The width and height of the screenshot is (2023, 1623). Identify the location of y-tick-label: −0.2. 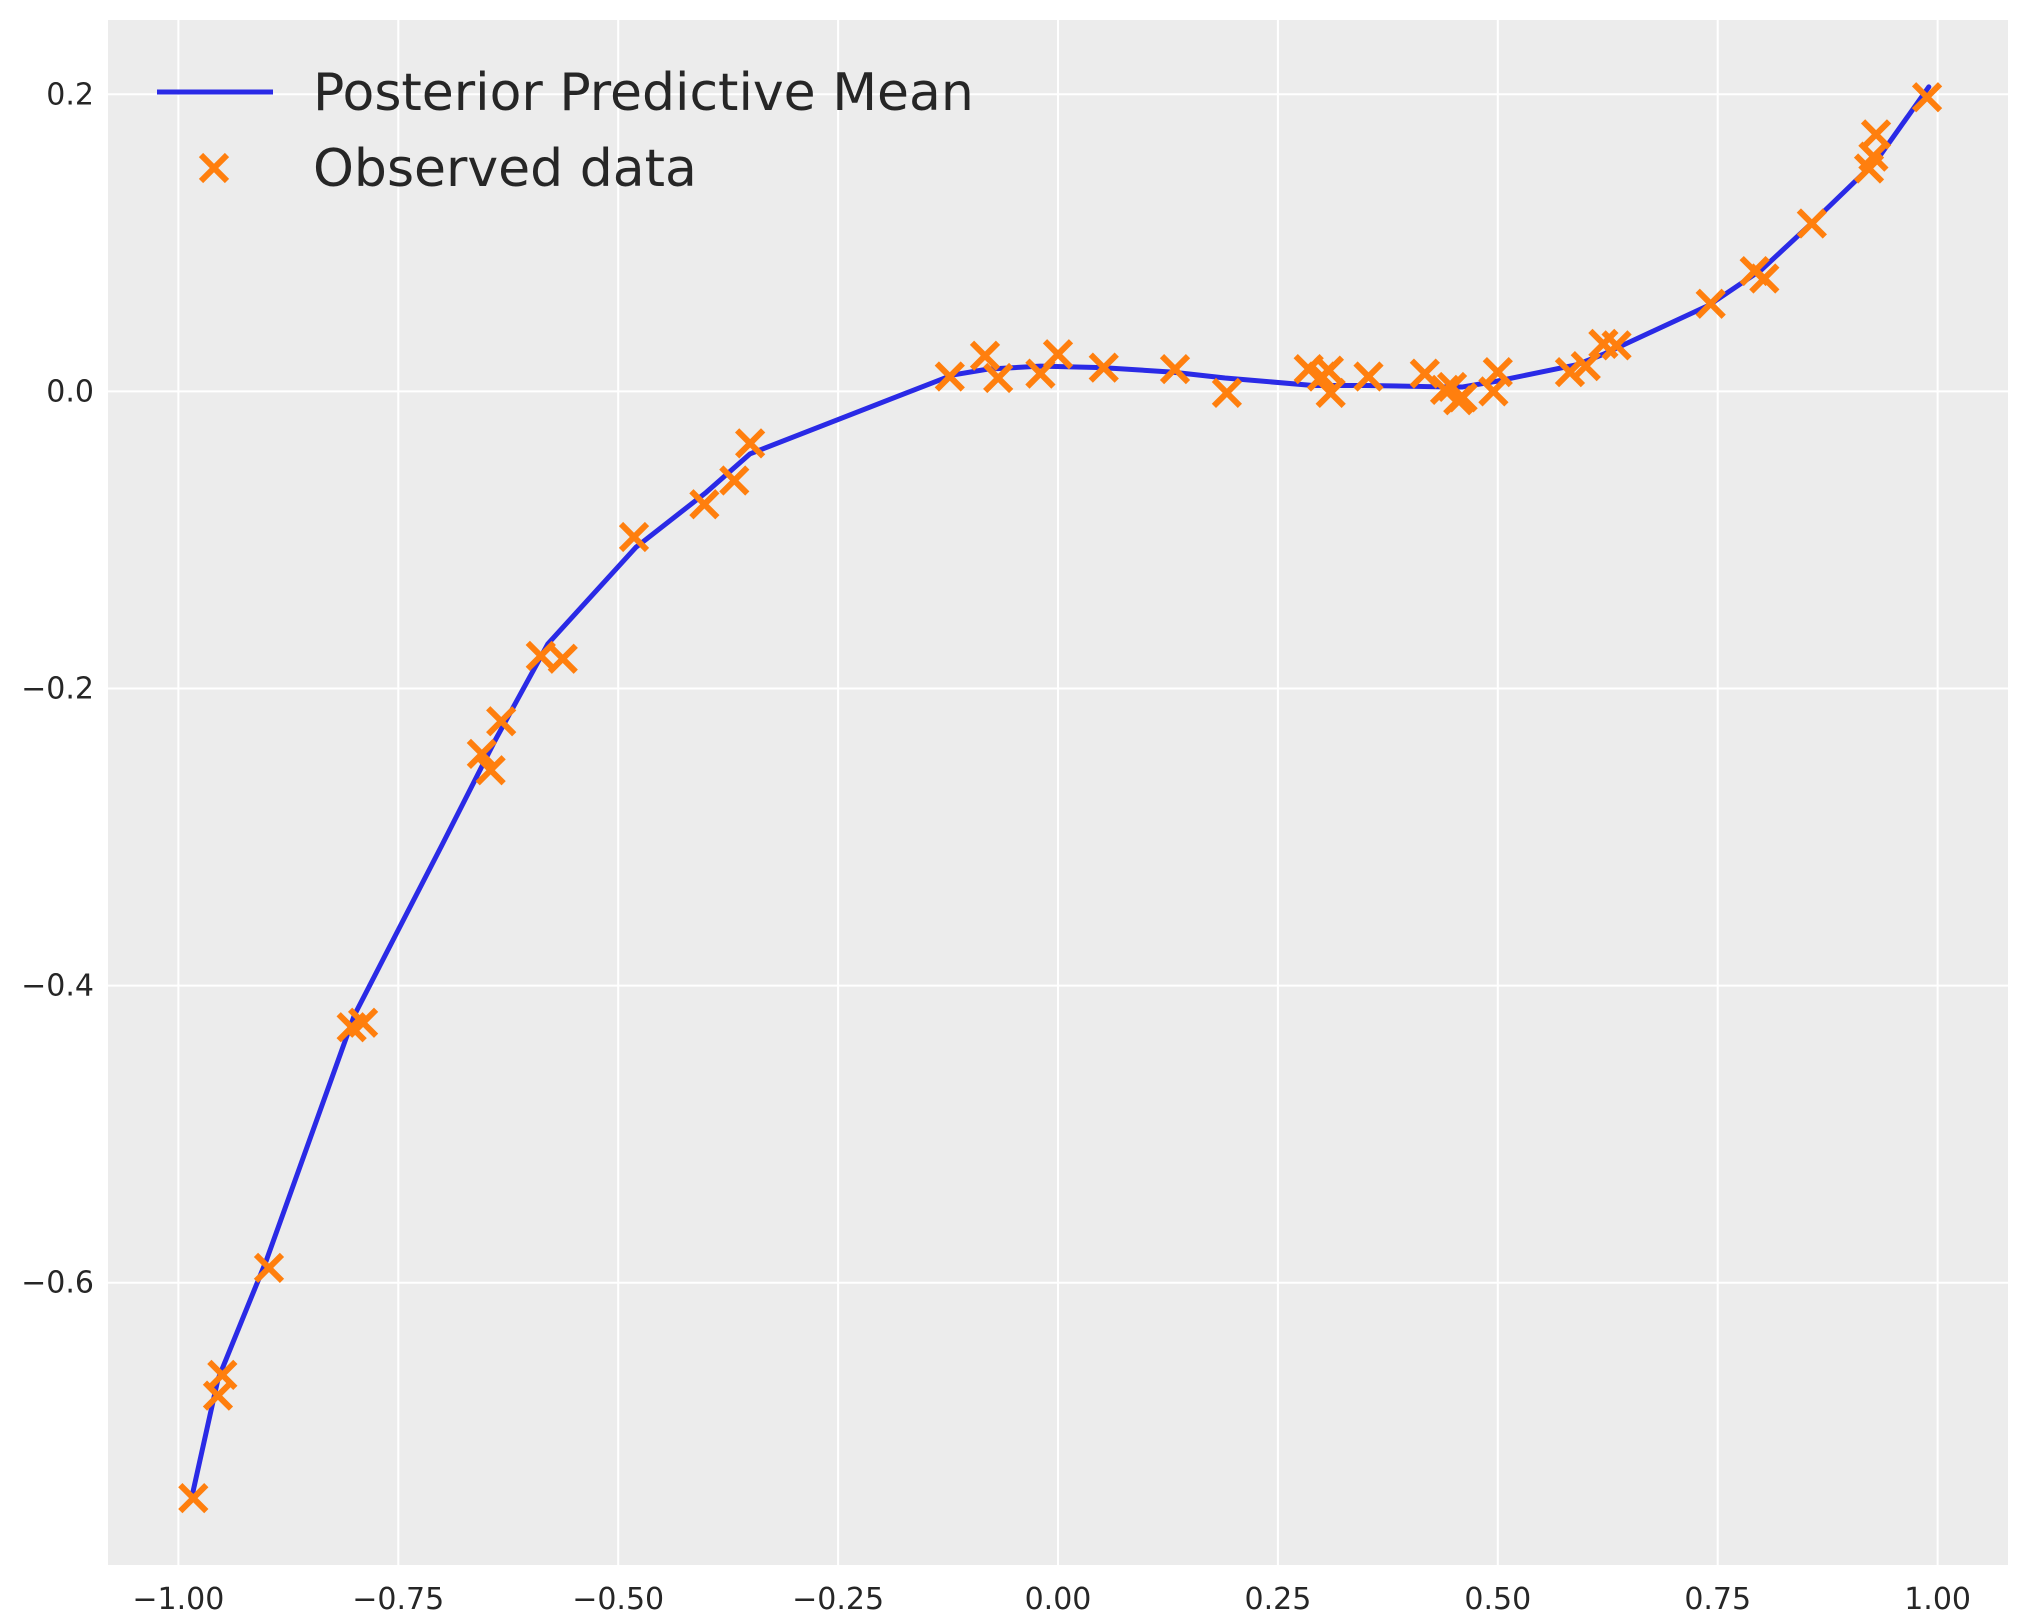
(57, 689).